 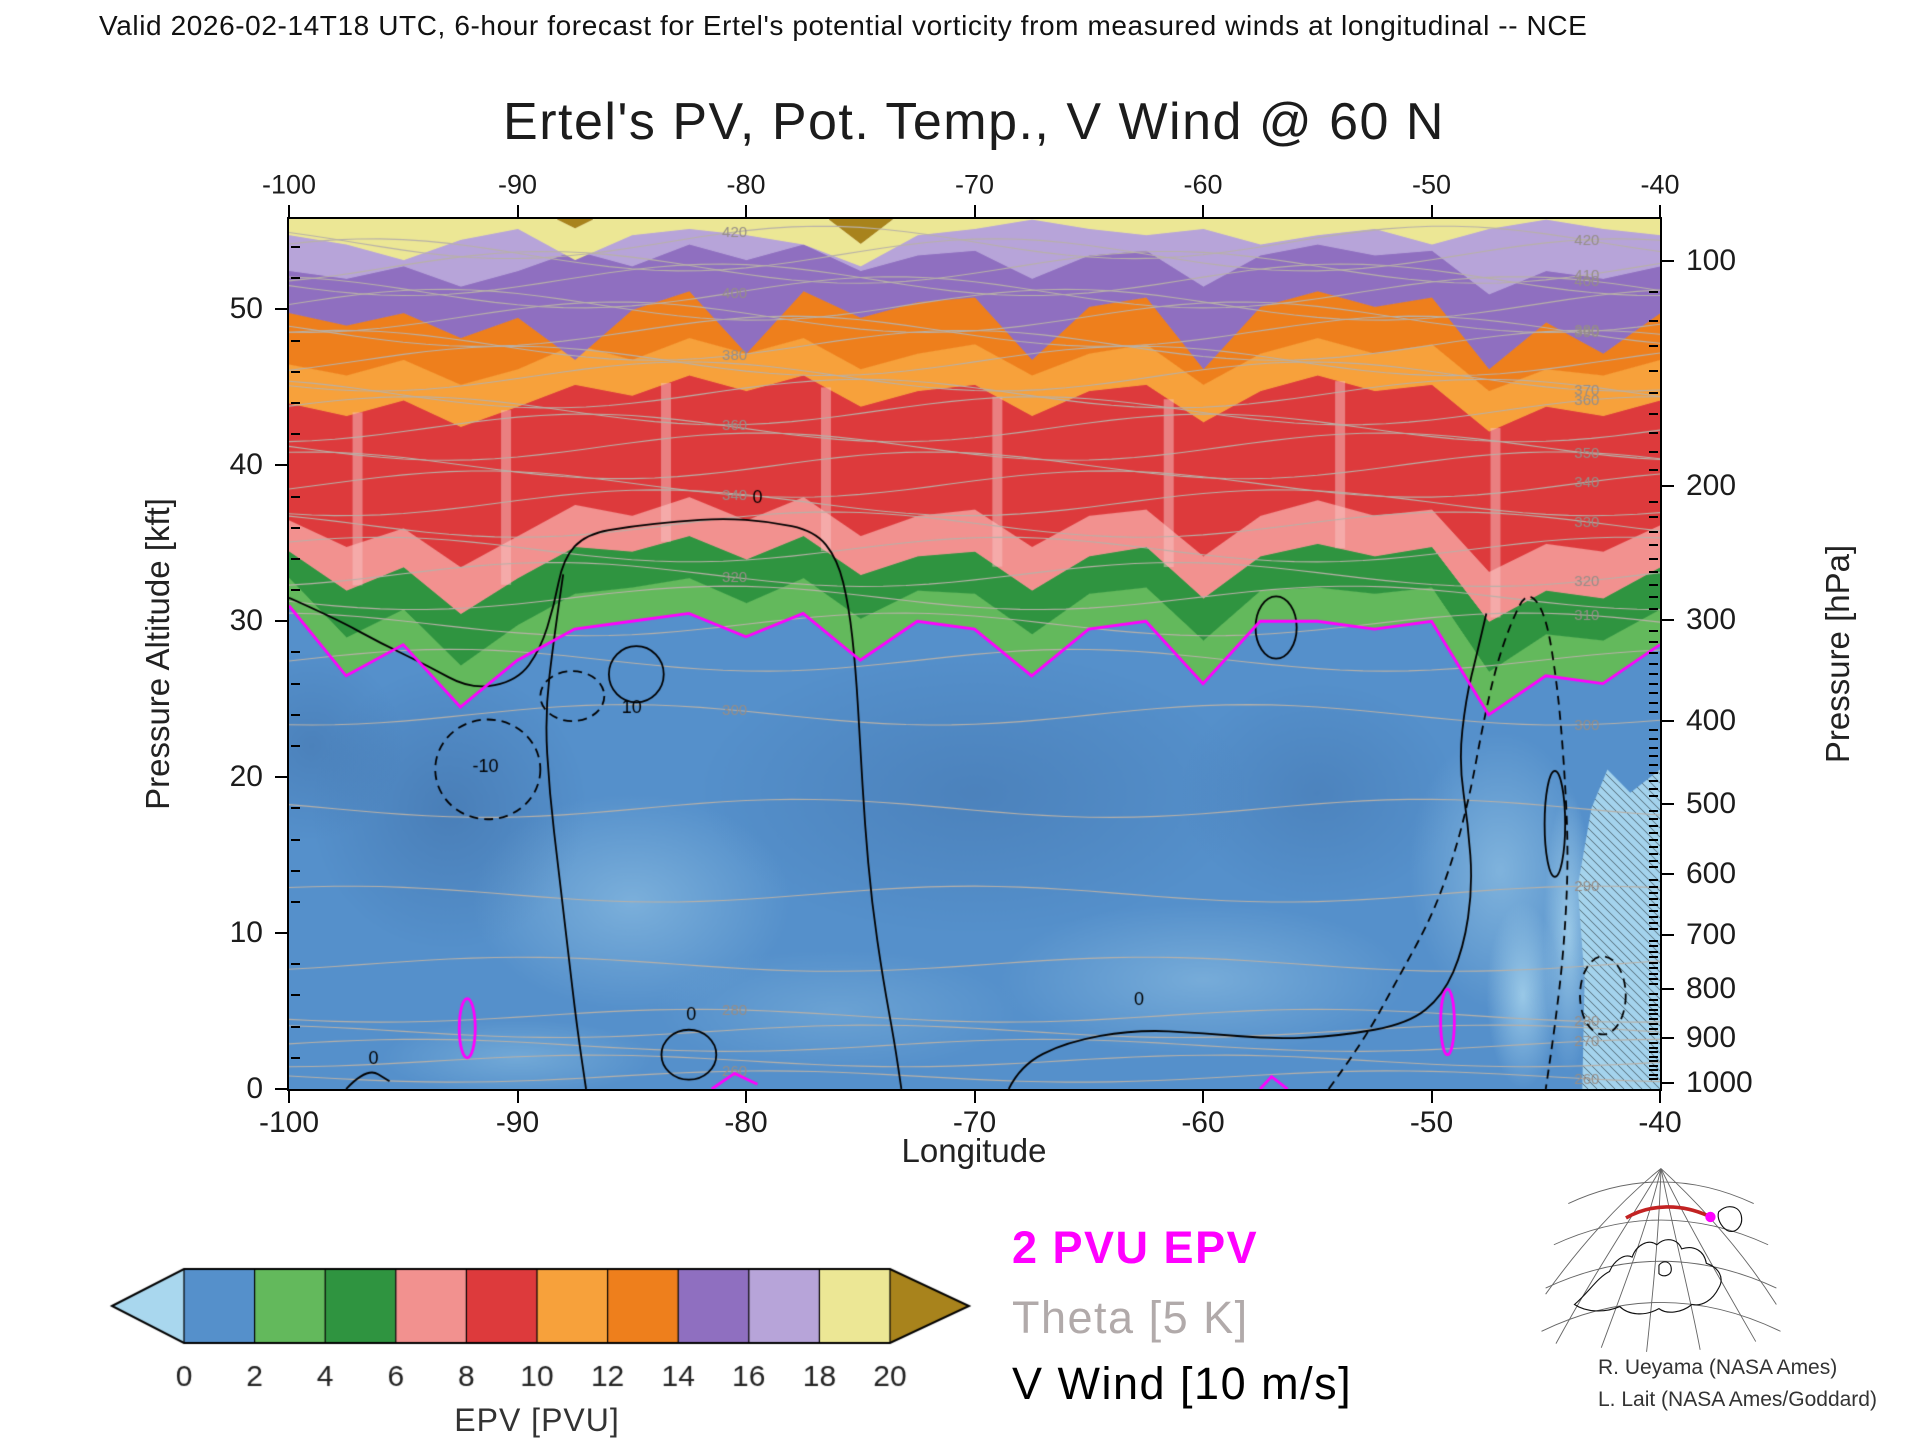 What do you see at coordinates (254, 1088) in the screenshot?
I see `tick-label: 0` at bounding box center [254, 1088].